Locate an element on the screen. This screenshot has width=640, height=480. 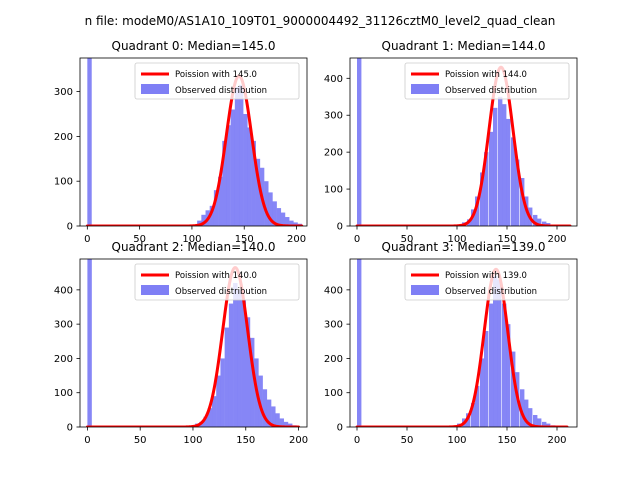
y-tick-label: 300 is located at coordinates (333, 325).